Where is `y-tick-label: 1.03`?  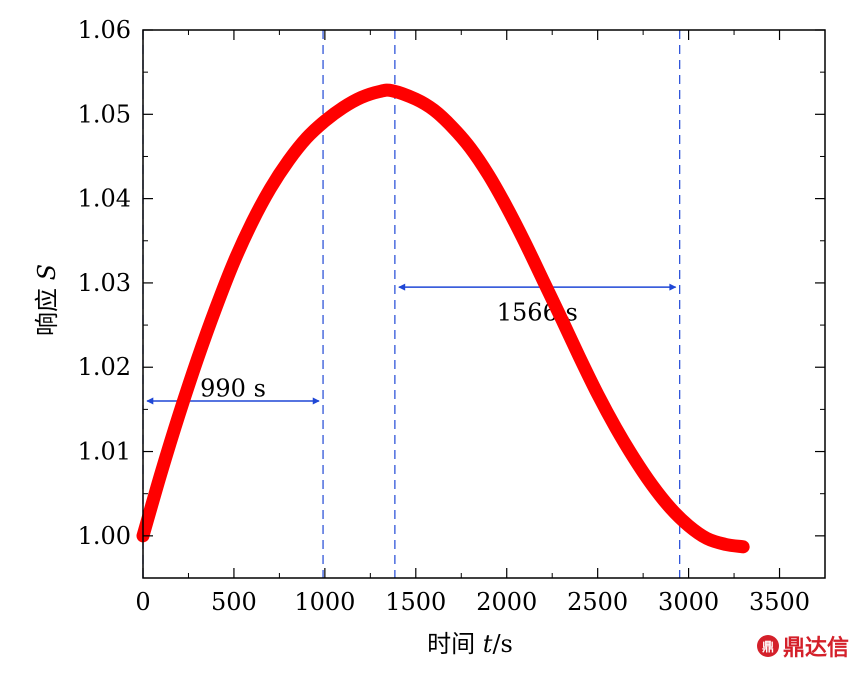
y-tick-label: 1.03 is located at coordinates (104, 283).